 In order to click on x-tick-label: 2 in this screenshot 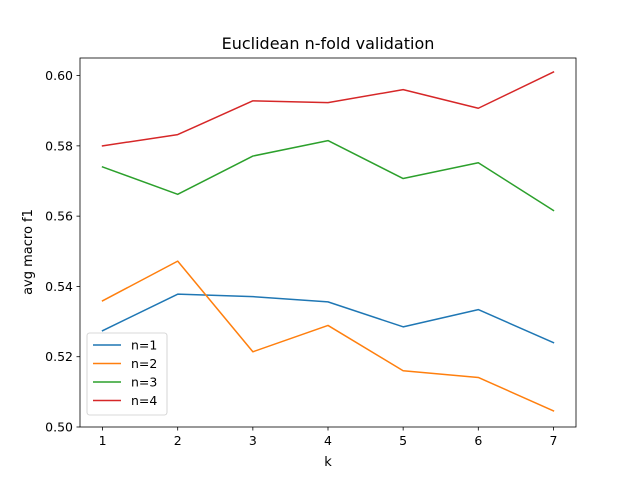, I will do `click(178, 440)`.